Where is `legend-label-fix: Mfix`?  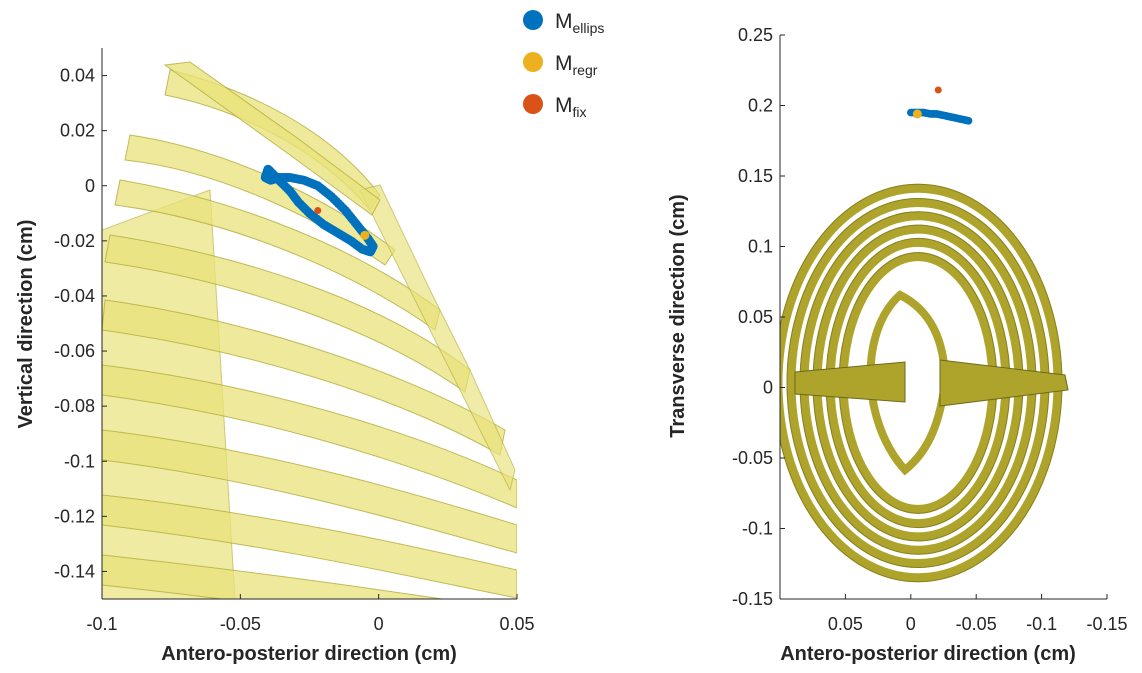 legend-label-fix: Mfix is located at coordinates (571, 107).